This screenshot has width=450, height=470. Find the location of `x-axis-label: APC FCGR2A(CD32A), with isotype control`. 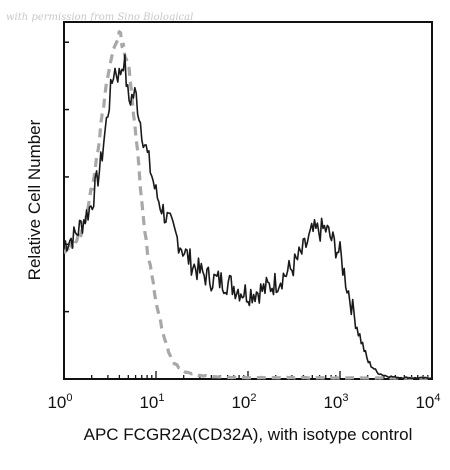

x-axis-label: APC FCGR2A(CD32A), with isotype control is located at coordinates (248, 434).